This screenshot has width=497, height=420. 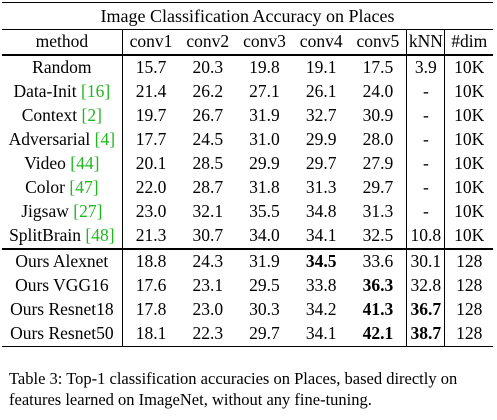 What do you see at coordinates (247, 140) in the screenshot?
I see `table-row: Adversarial [4] 17.7 24.5 31.0 29.9 28.0-10K` at bounding box center [247, 140].